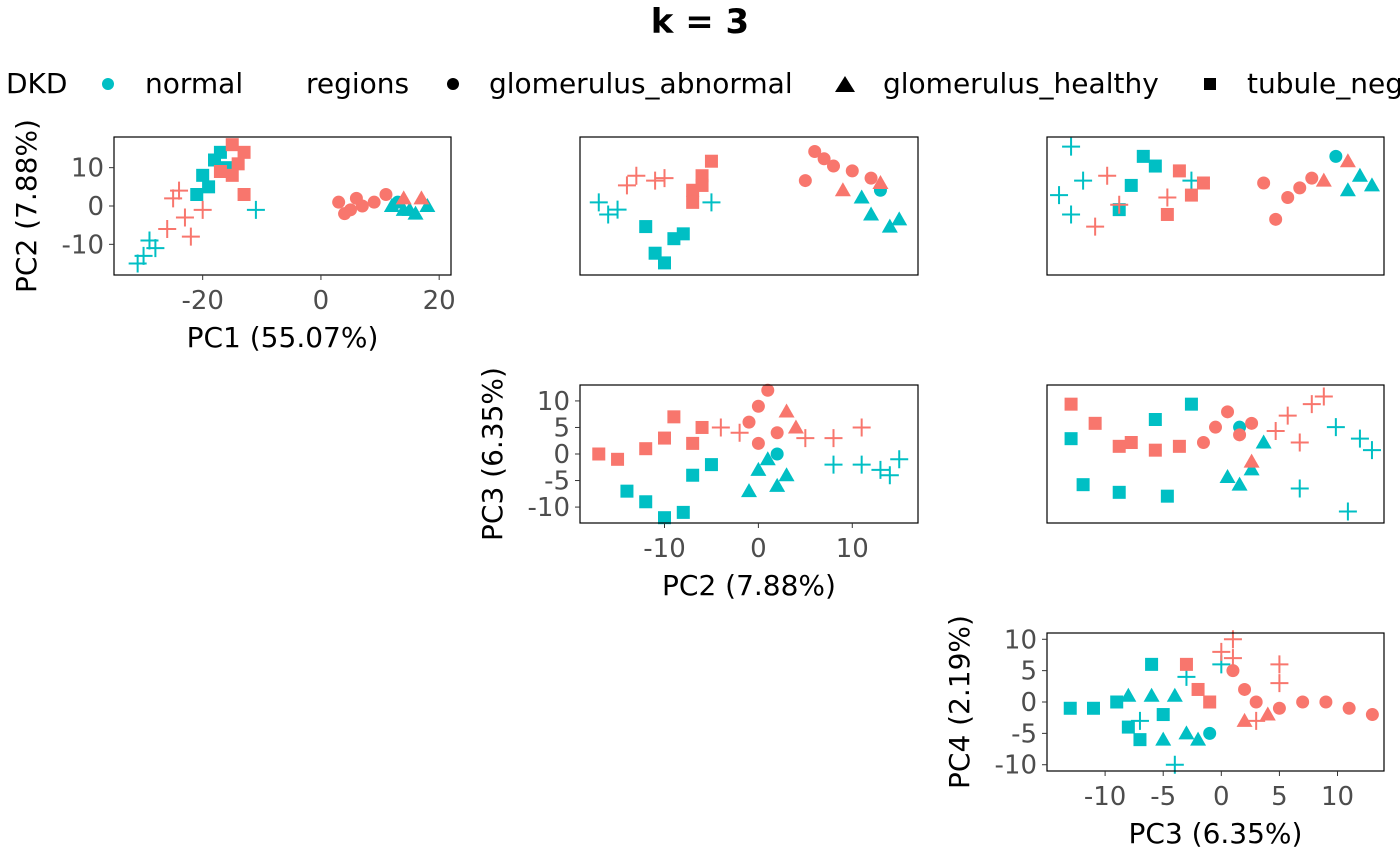 Image resolution: width=1400 pixels, height=865 pixels. Describe the element at coordinates (1210, 84) in the screenshot. I see `legend-tubule-neg-key` at that location.